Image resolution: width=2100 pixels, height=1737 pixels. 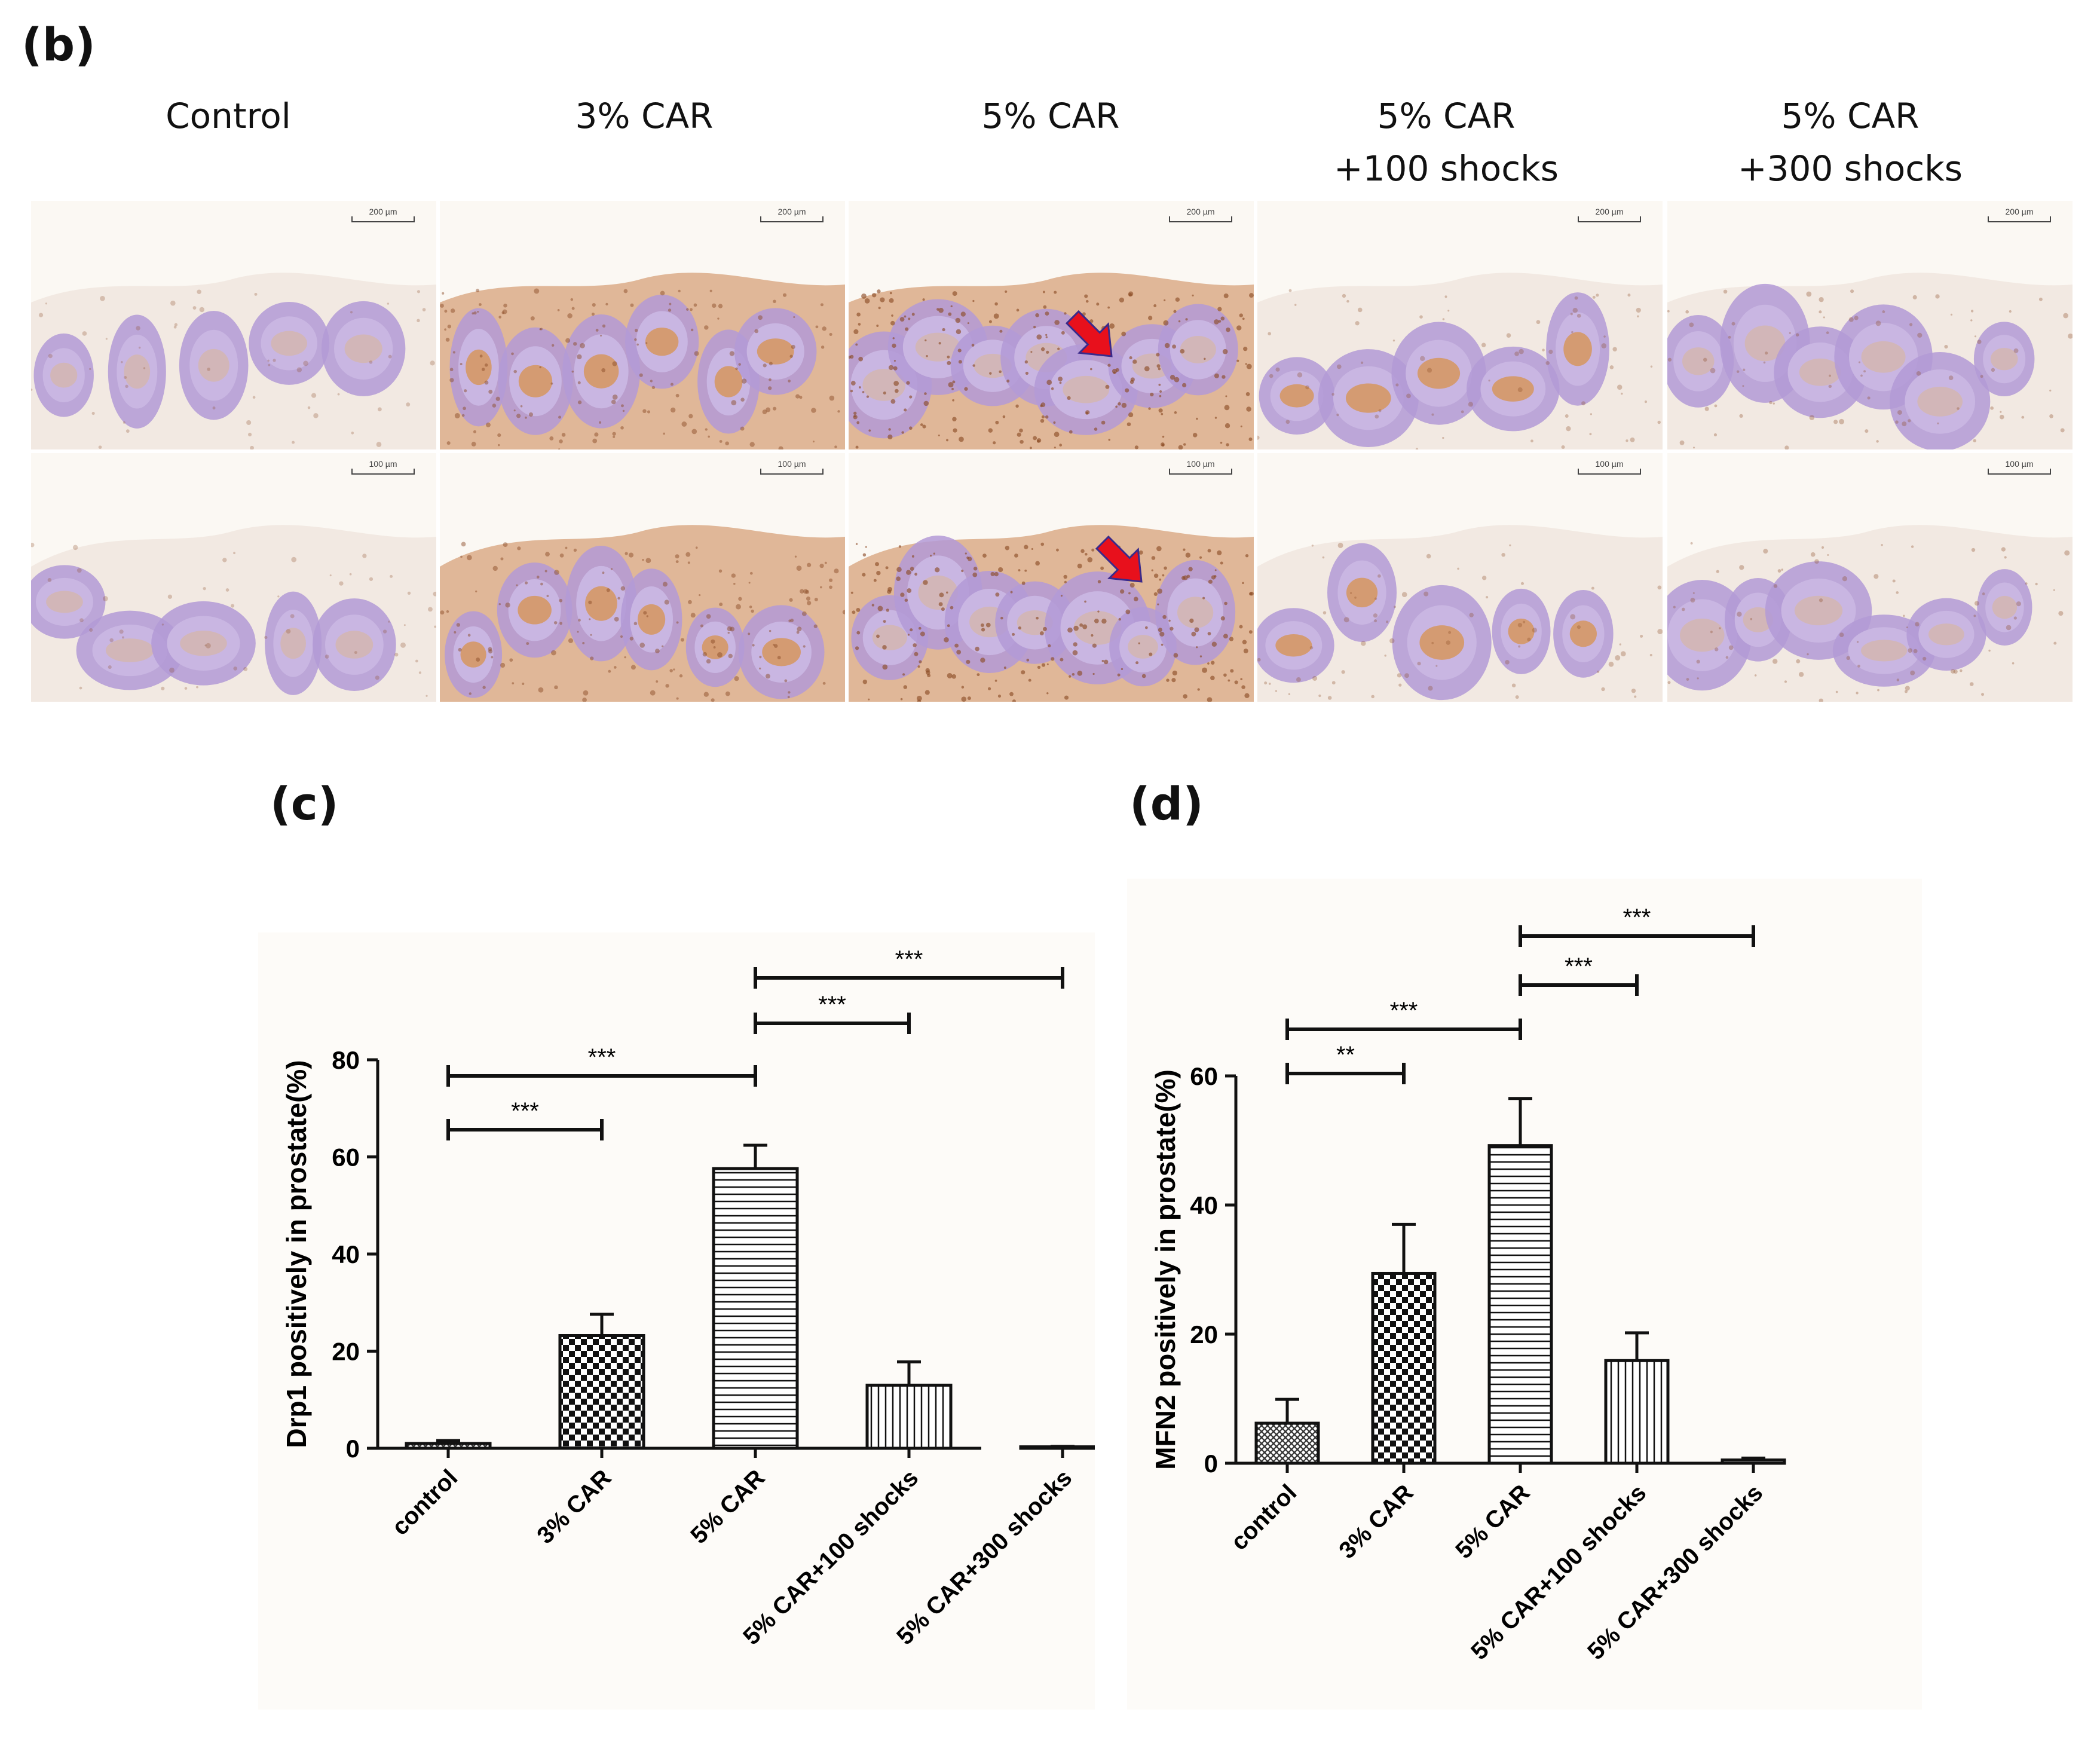 What do you see at coordinates (1166, 803) in the screenshot?
I see `panel-label-d: (d)` at bounding box center [1166, 803].